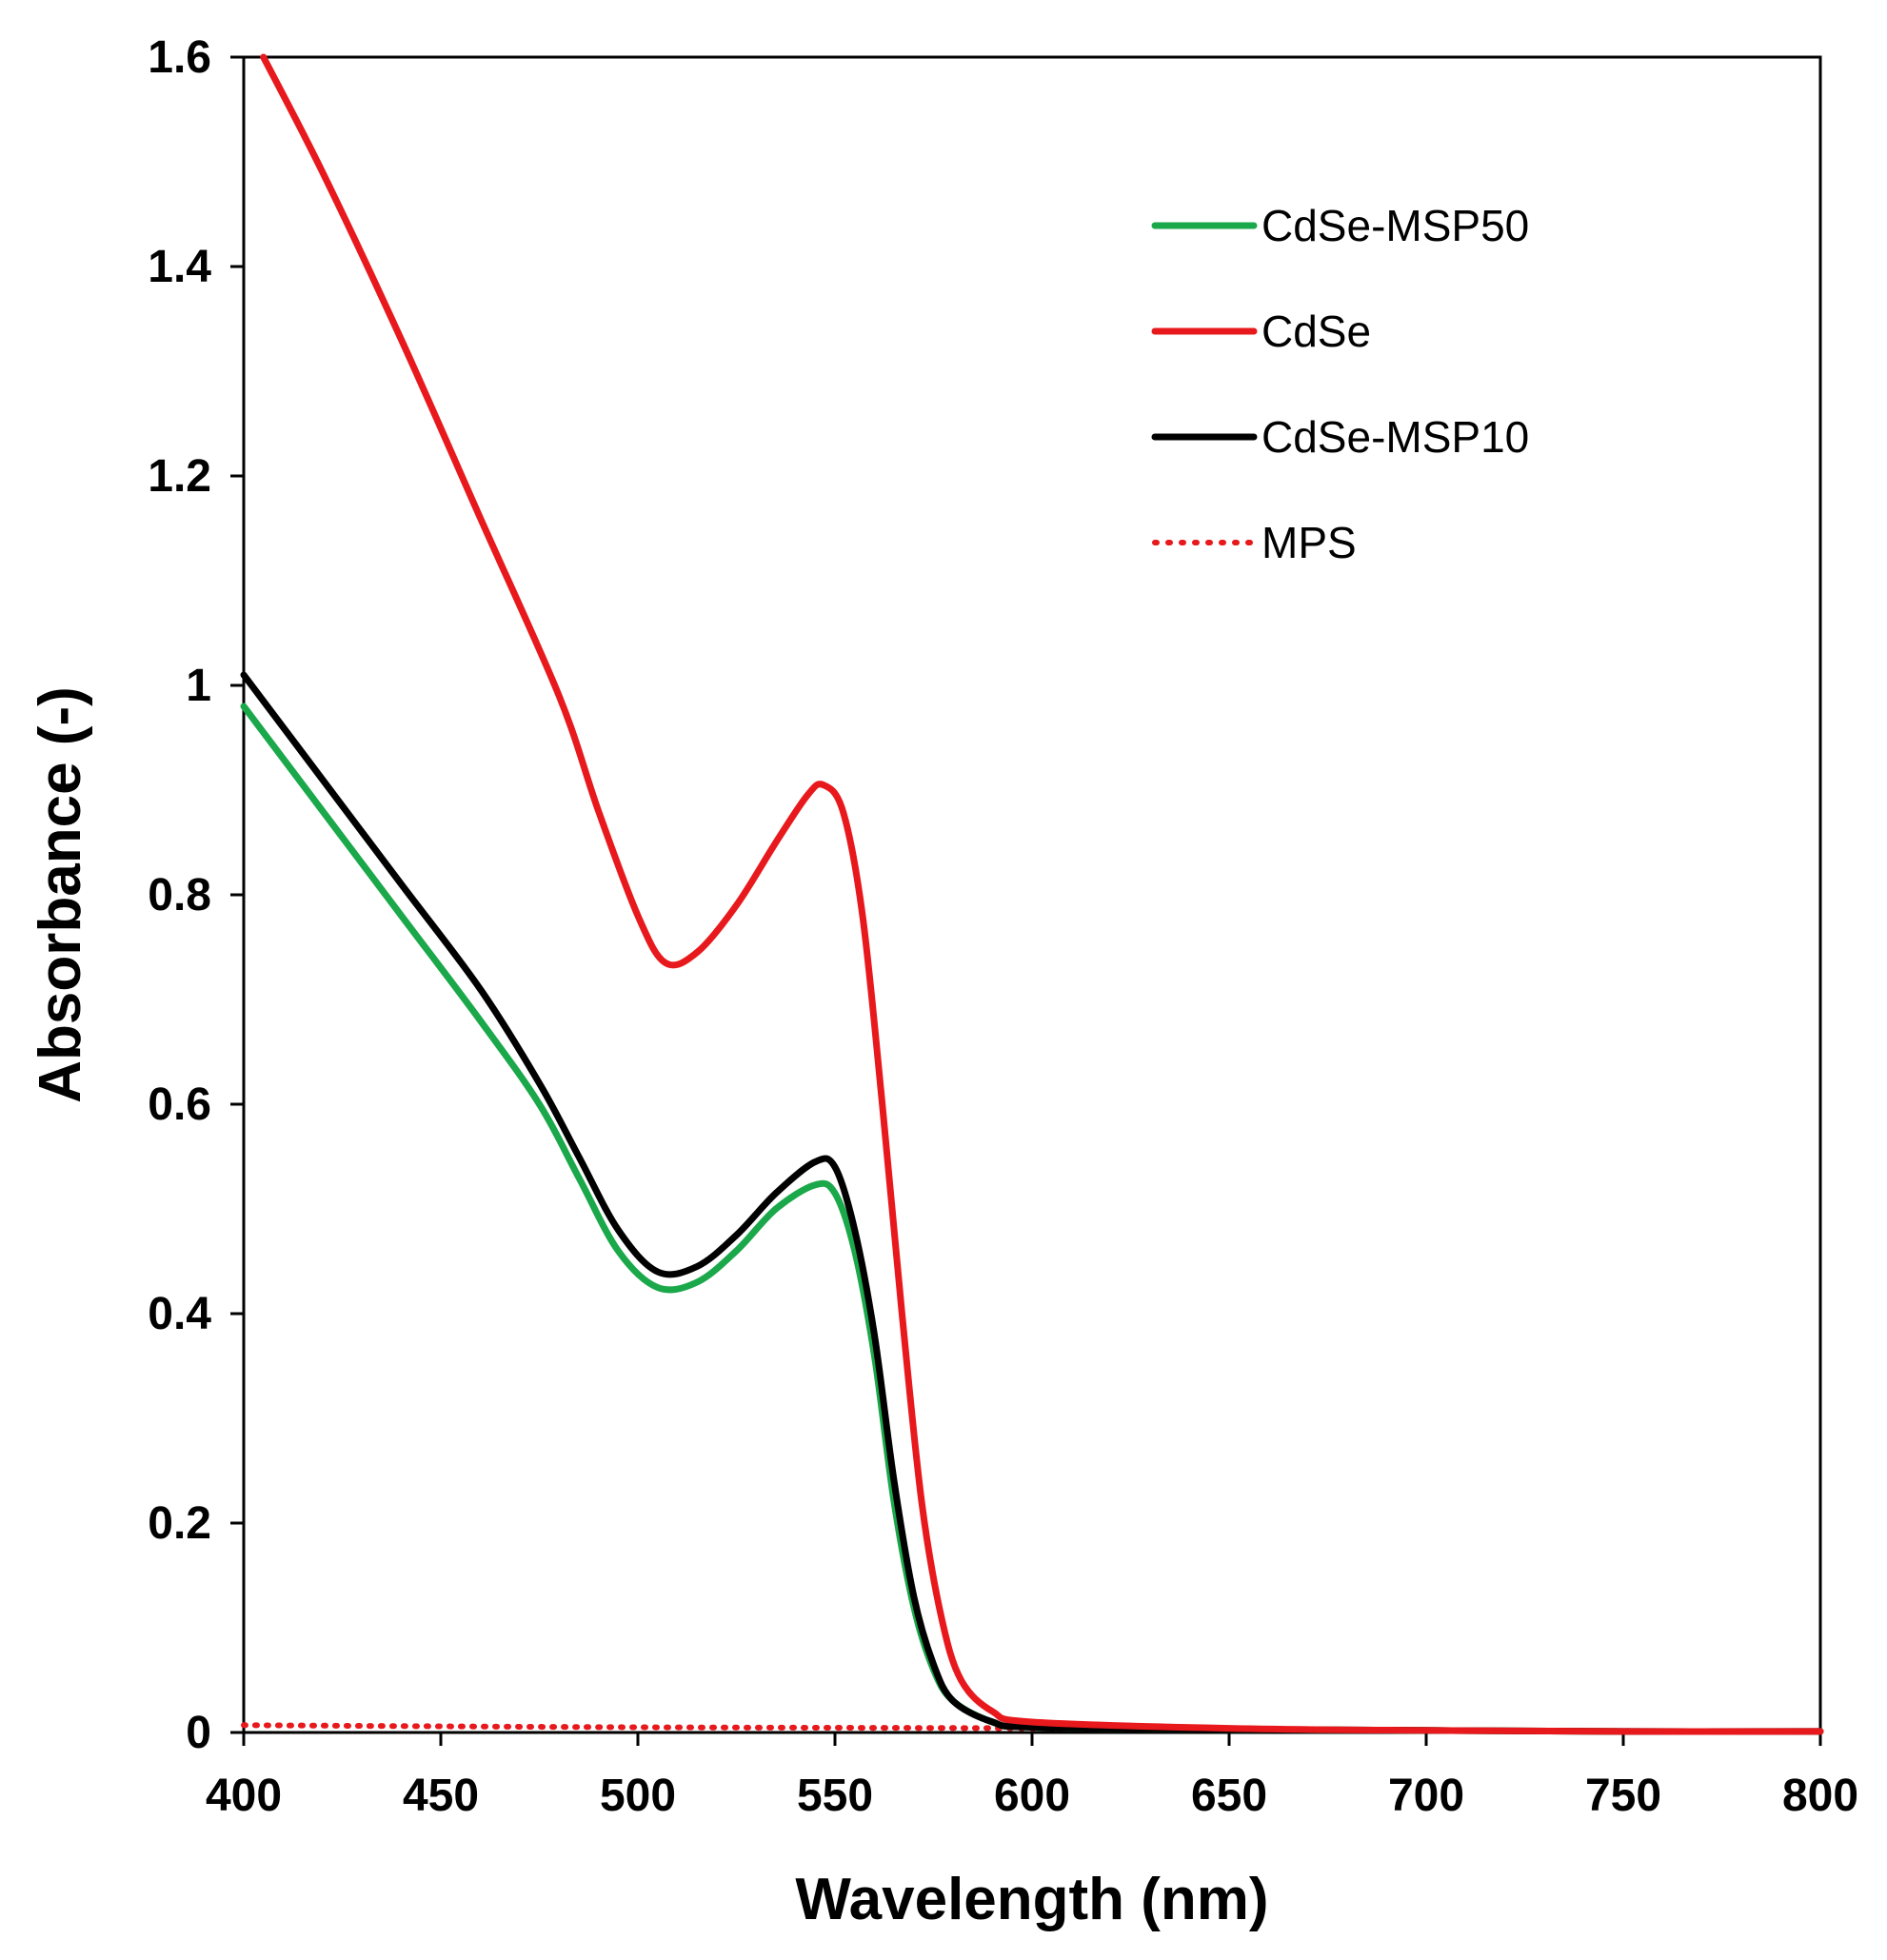  What do you see at coordinates (1229, 1796) in the screenshot?
I see `x-tick-label: 650` at bounding box center [1229, 1796].